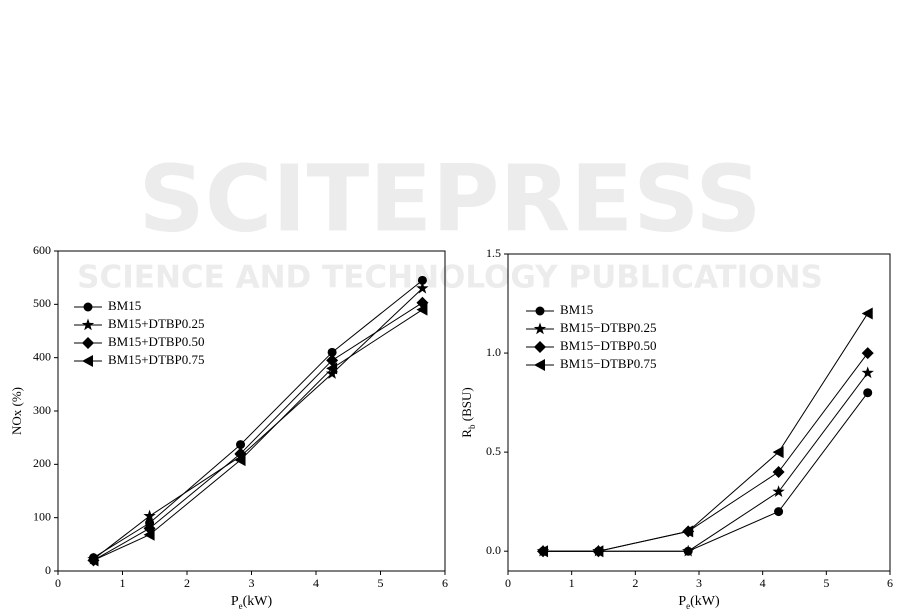 Image resolution: width=901 pixels, height=613 pixels. I want to click on y-tick-label: 1.0, so click(493, 352).